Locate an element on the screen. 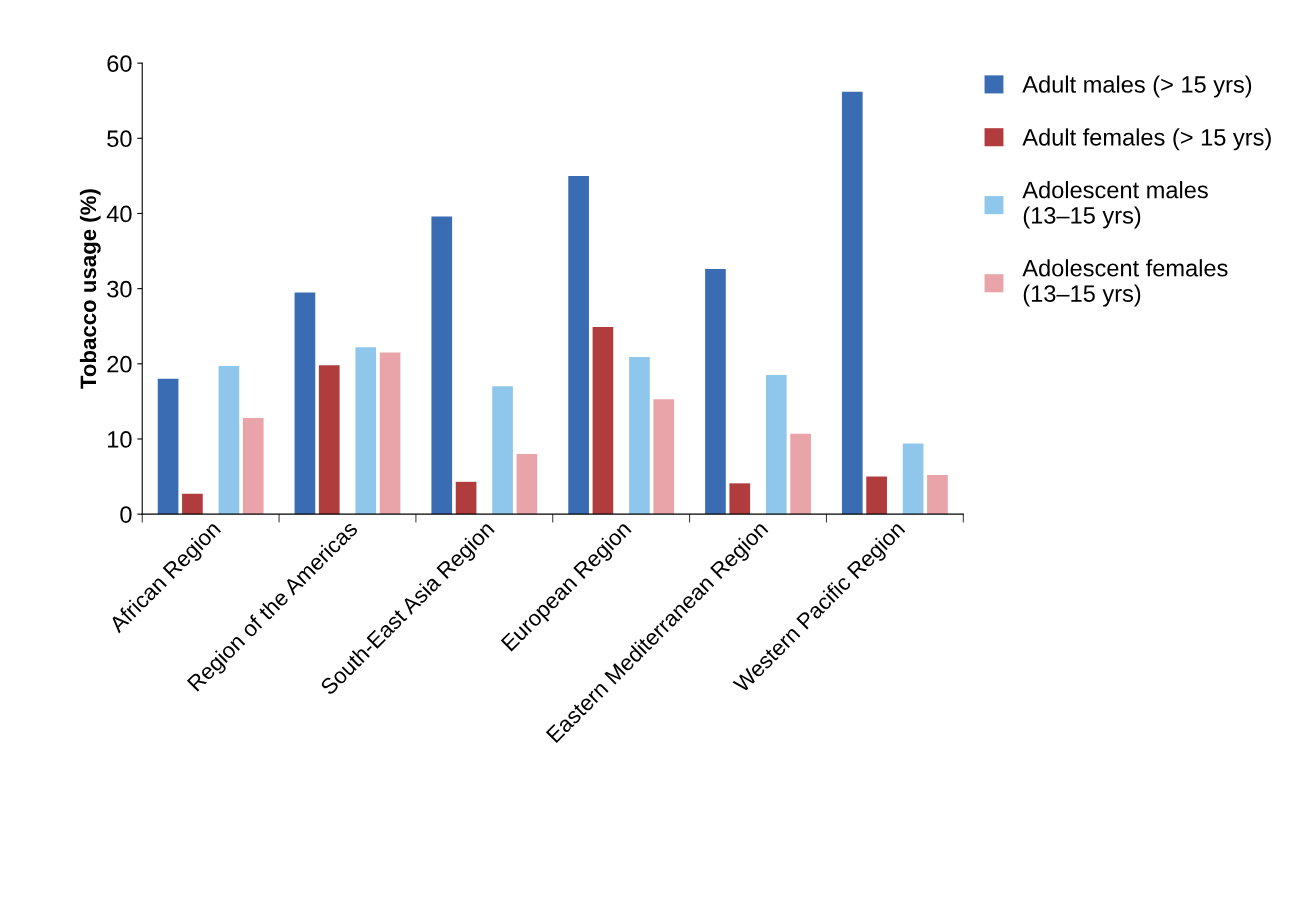 Image resolution: width=1293 pixels, height=902 pixels. y-tick-label: 20 is located at coordinates (119, 364).